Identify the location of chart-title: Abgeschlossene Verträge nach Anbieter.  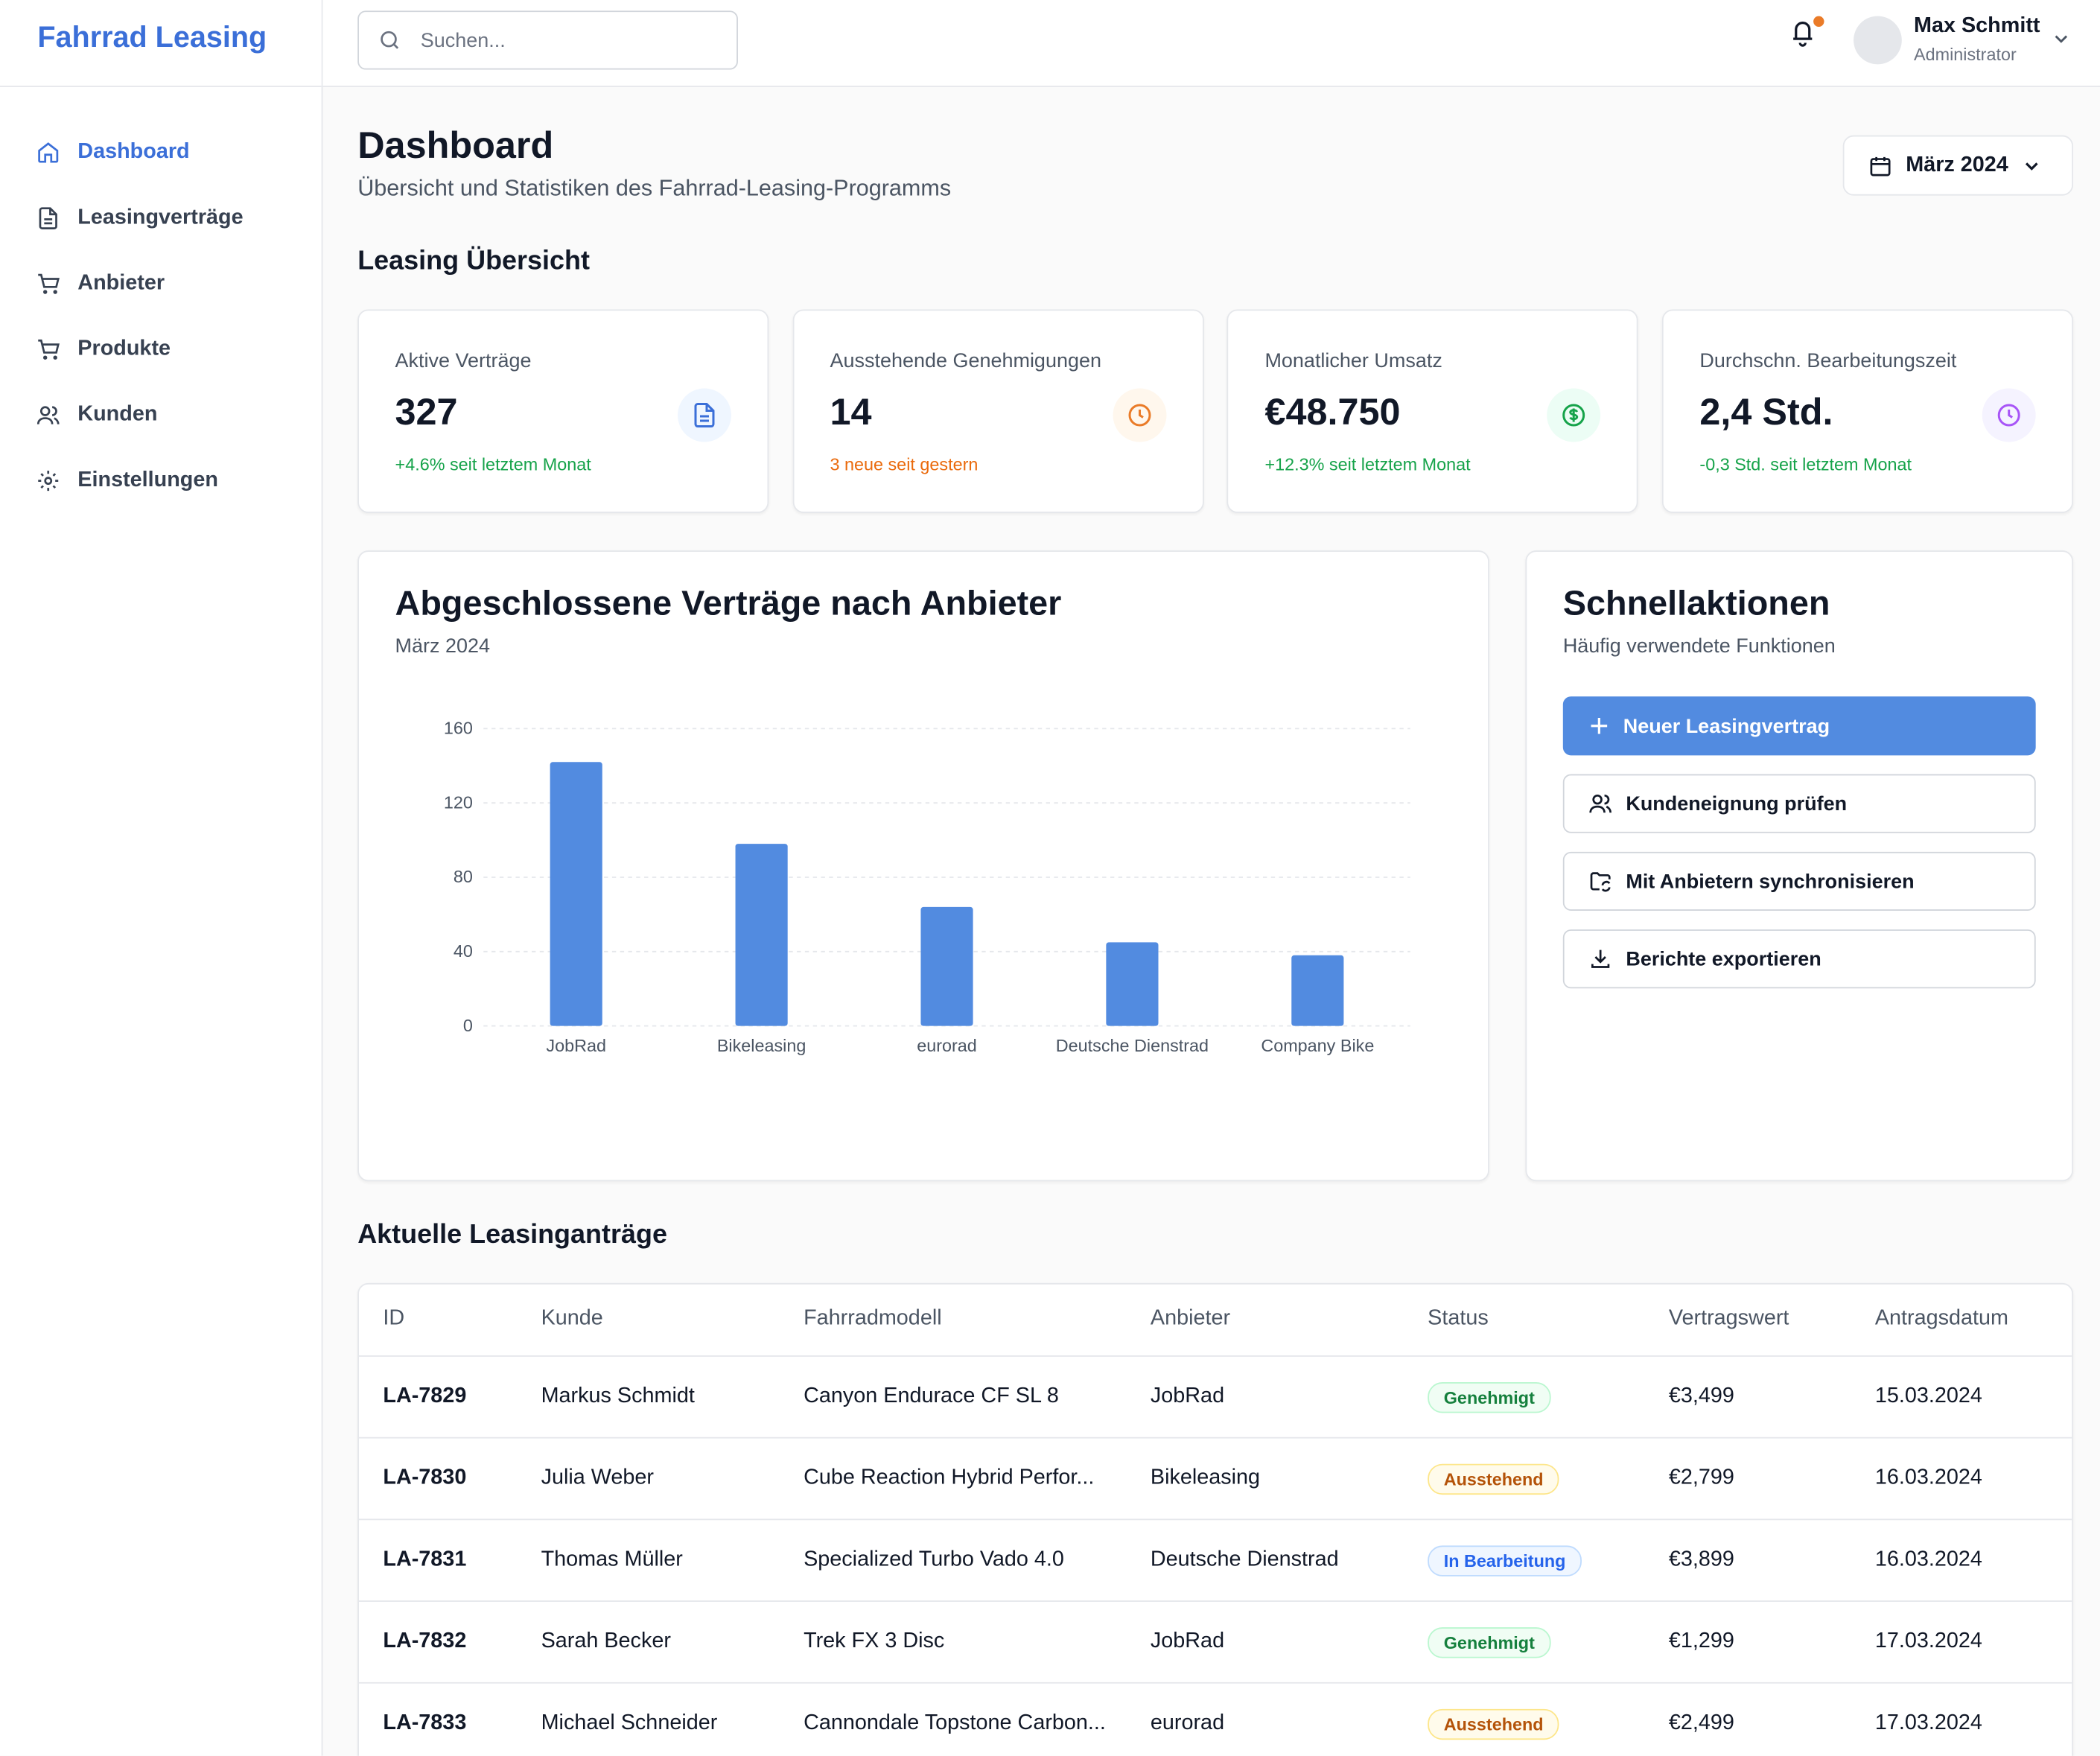
(728, 602).